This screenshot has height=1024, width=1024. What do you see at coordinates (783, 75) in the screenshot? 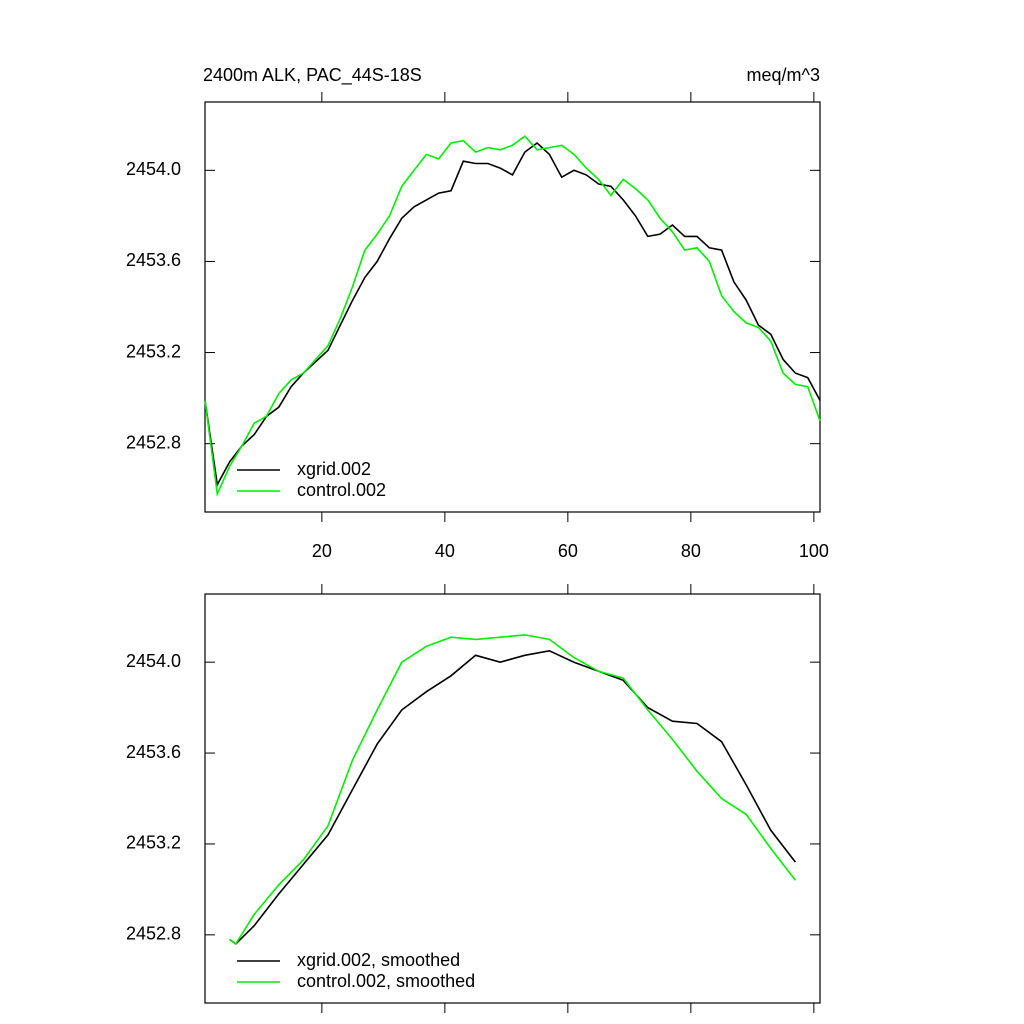
I see `units-label: meq/m^3` at bounding box center [783, 75].